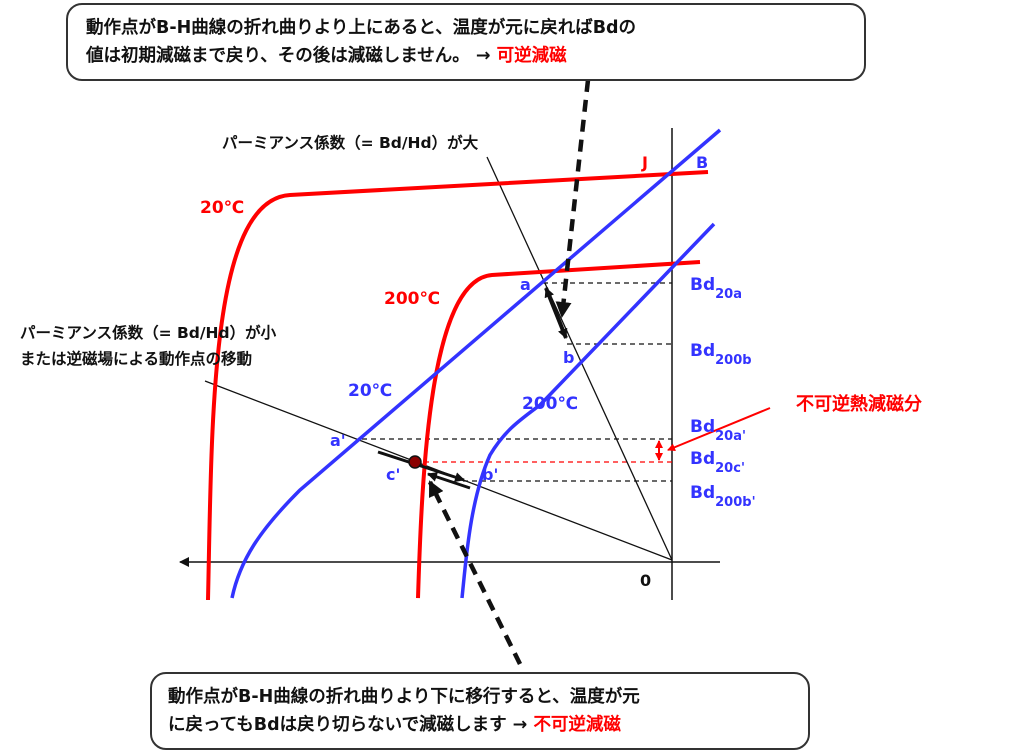 The image size is (1024, 756). Describe the element at coordinates (723, 496) in the screenshot. I see `bd200b-prime-label: Bd200b'` at that location.